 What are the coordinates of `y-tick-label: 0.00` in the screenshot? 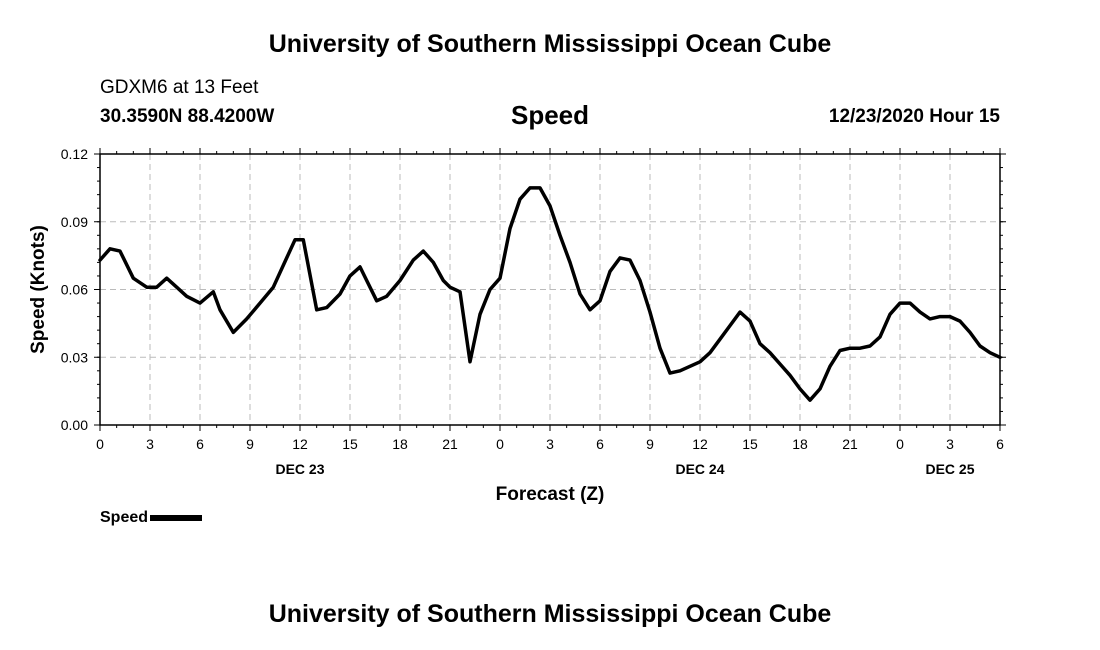 It's located at (74, 425).